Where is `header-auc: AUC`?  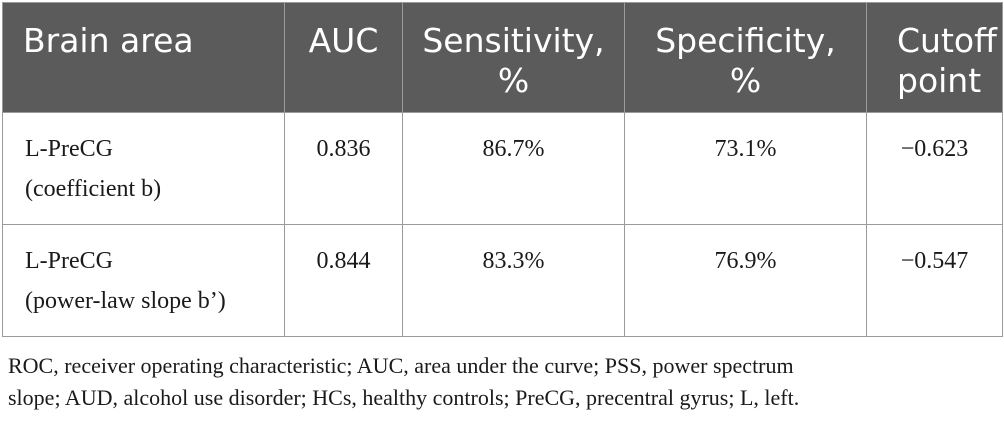
header-auc: AUC is located at coordinates (343, 57).